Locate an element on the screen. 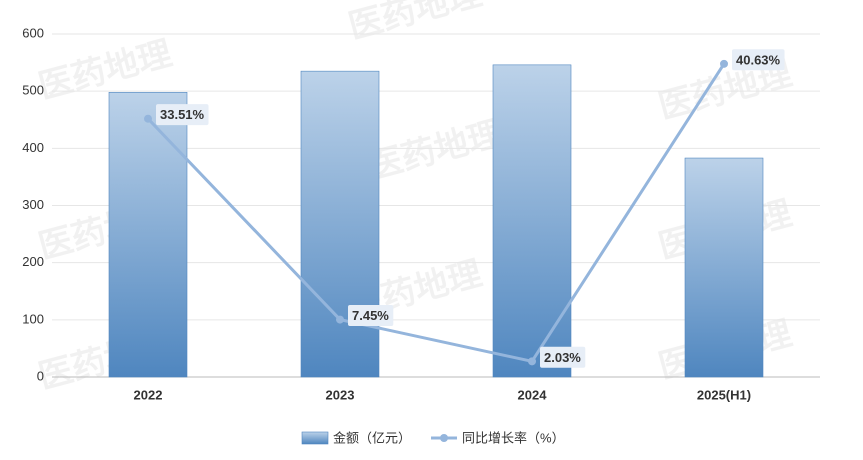  data-label: 2.03% is located at coordinates (562, 357).